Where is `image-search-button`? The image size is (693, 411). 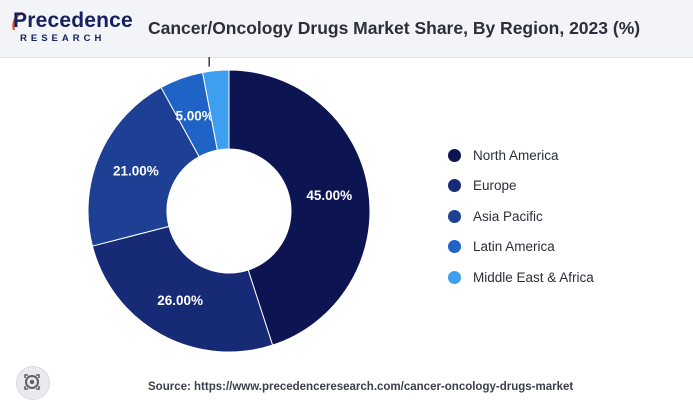
image-search-button is located at coordinates (33, 383).